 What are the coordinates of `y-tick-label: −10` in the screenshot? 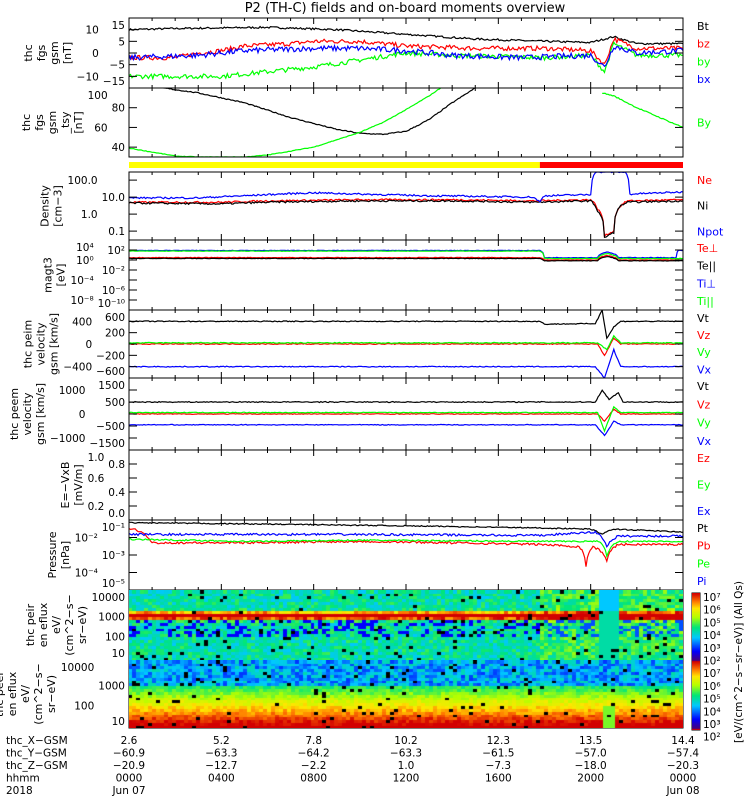 It's located at (88, 77).